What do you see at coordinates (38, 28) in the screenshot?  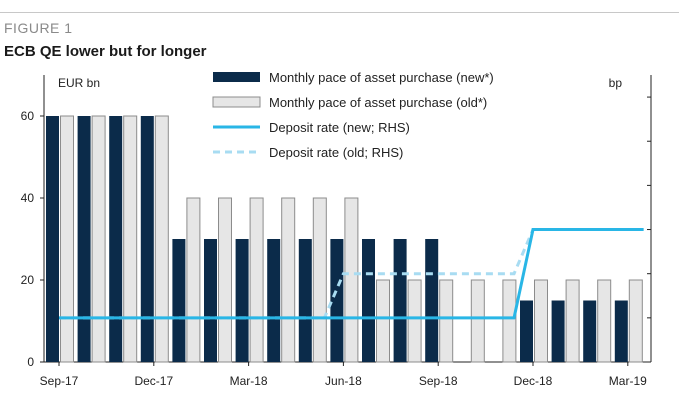 I see `figure-label: FIGURE 1` at bounding box center [38, 28].